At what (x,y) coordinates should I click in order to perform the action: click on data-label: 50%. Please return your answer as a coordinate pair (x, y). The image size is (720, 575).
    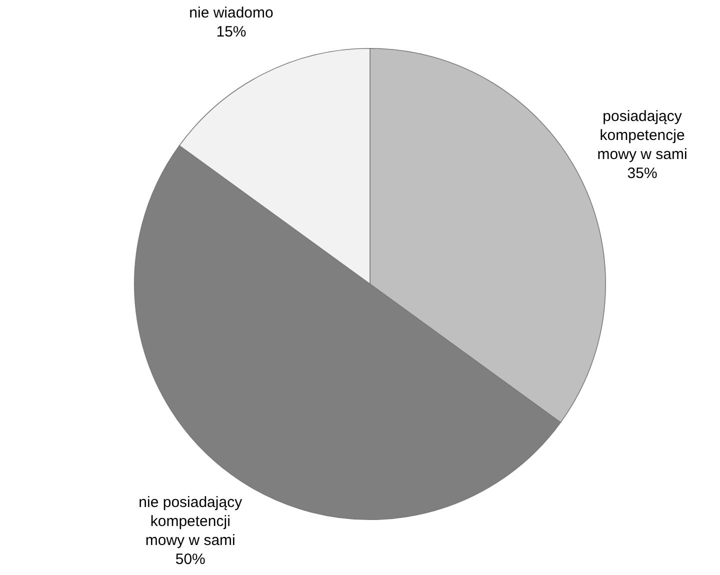
    Looking at the image, I should click on (190, 559).